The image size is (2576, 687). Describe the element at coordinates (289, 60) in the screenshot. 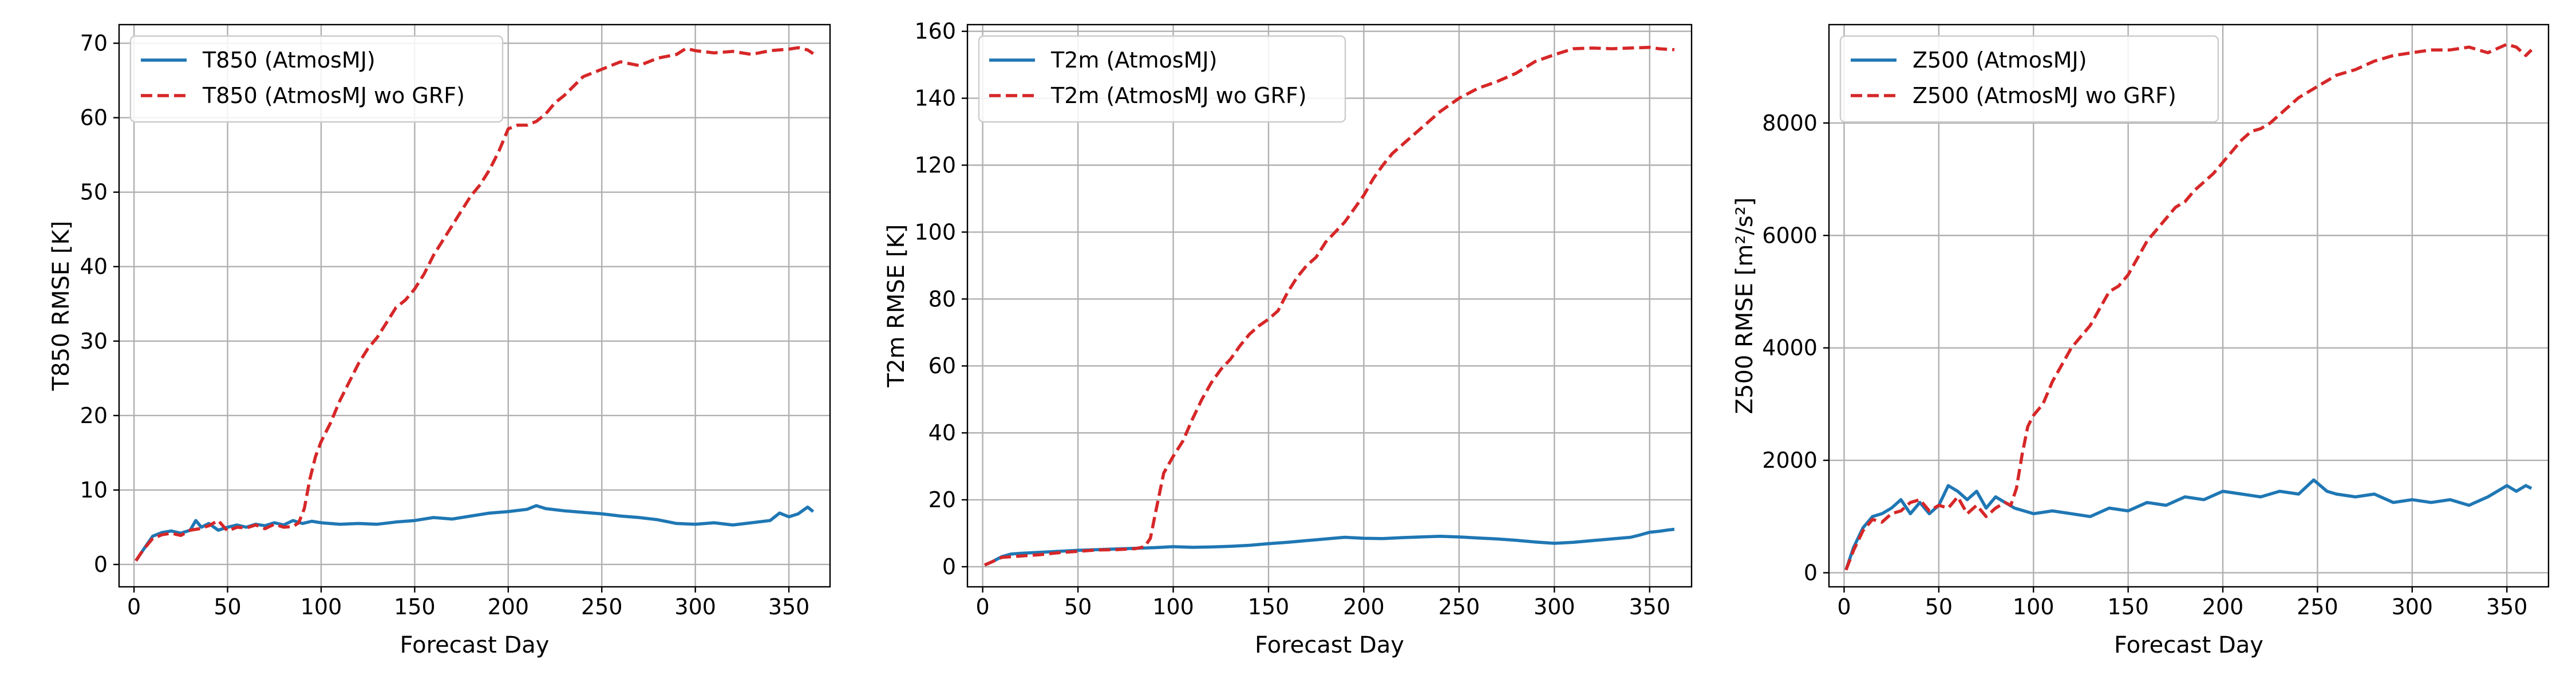

I see `legend-entry: T850 (AtmosMJ)` at that location.